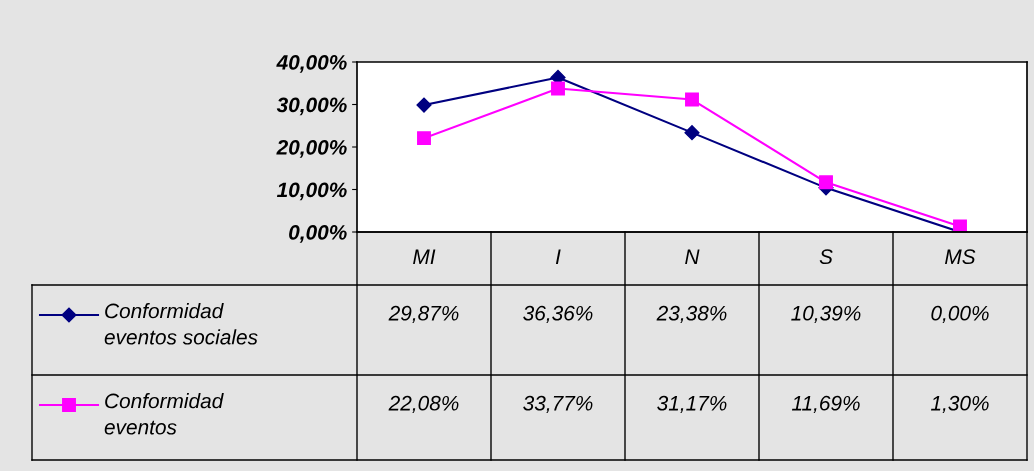 The image size is (1034, 471). I want to click on data-label: 10,39%, so click(826, 314).